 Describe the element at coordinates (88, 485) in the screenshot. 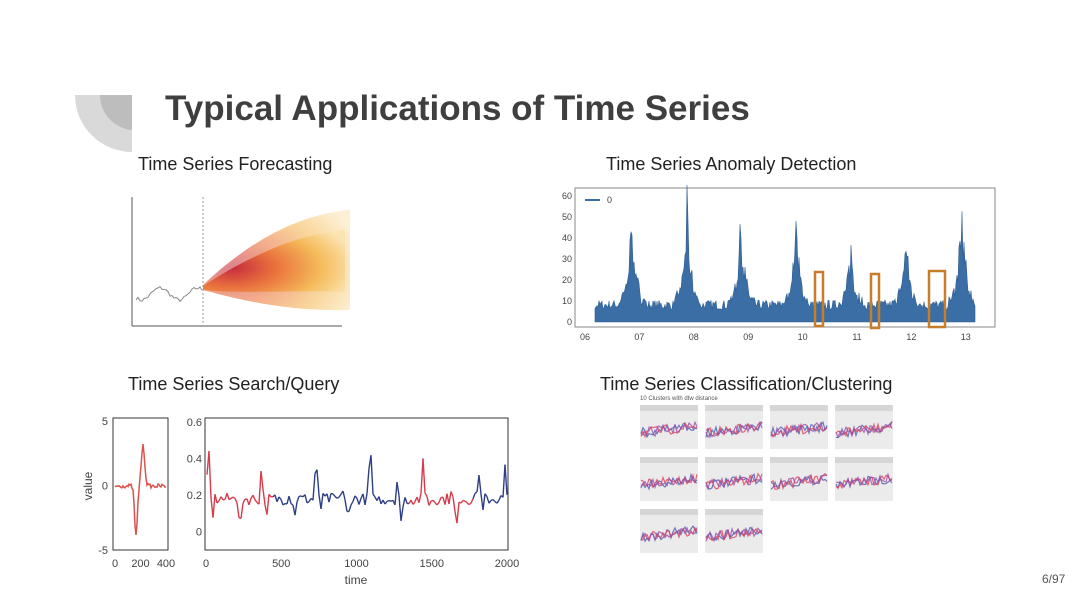

I see `axis-label: value` at that location.